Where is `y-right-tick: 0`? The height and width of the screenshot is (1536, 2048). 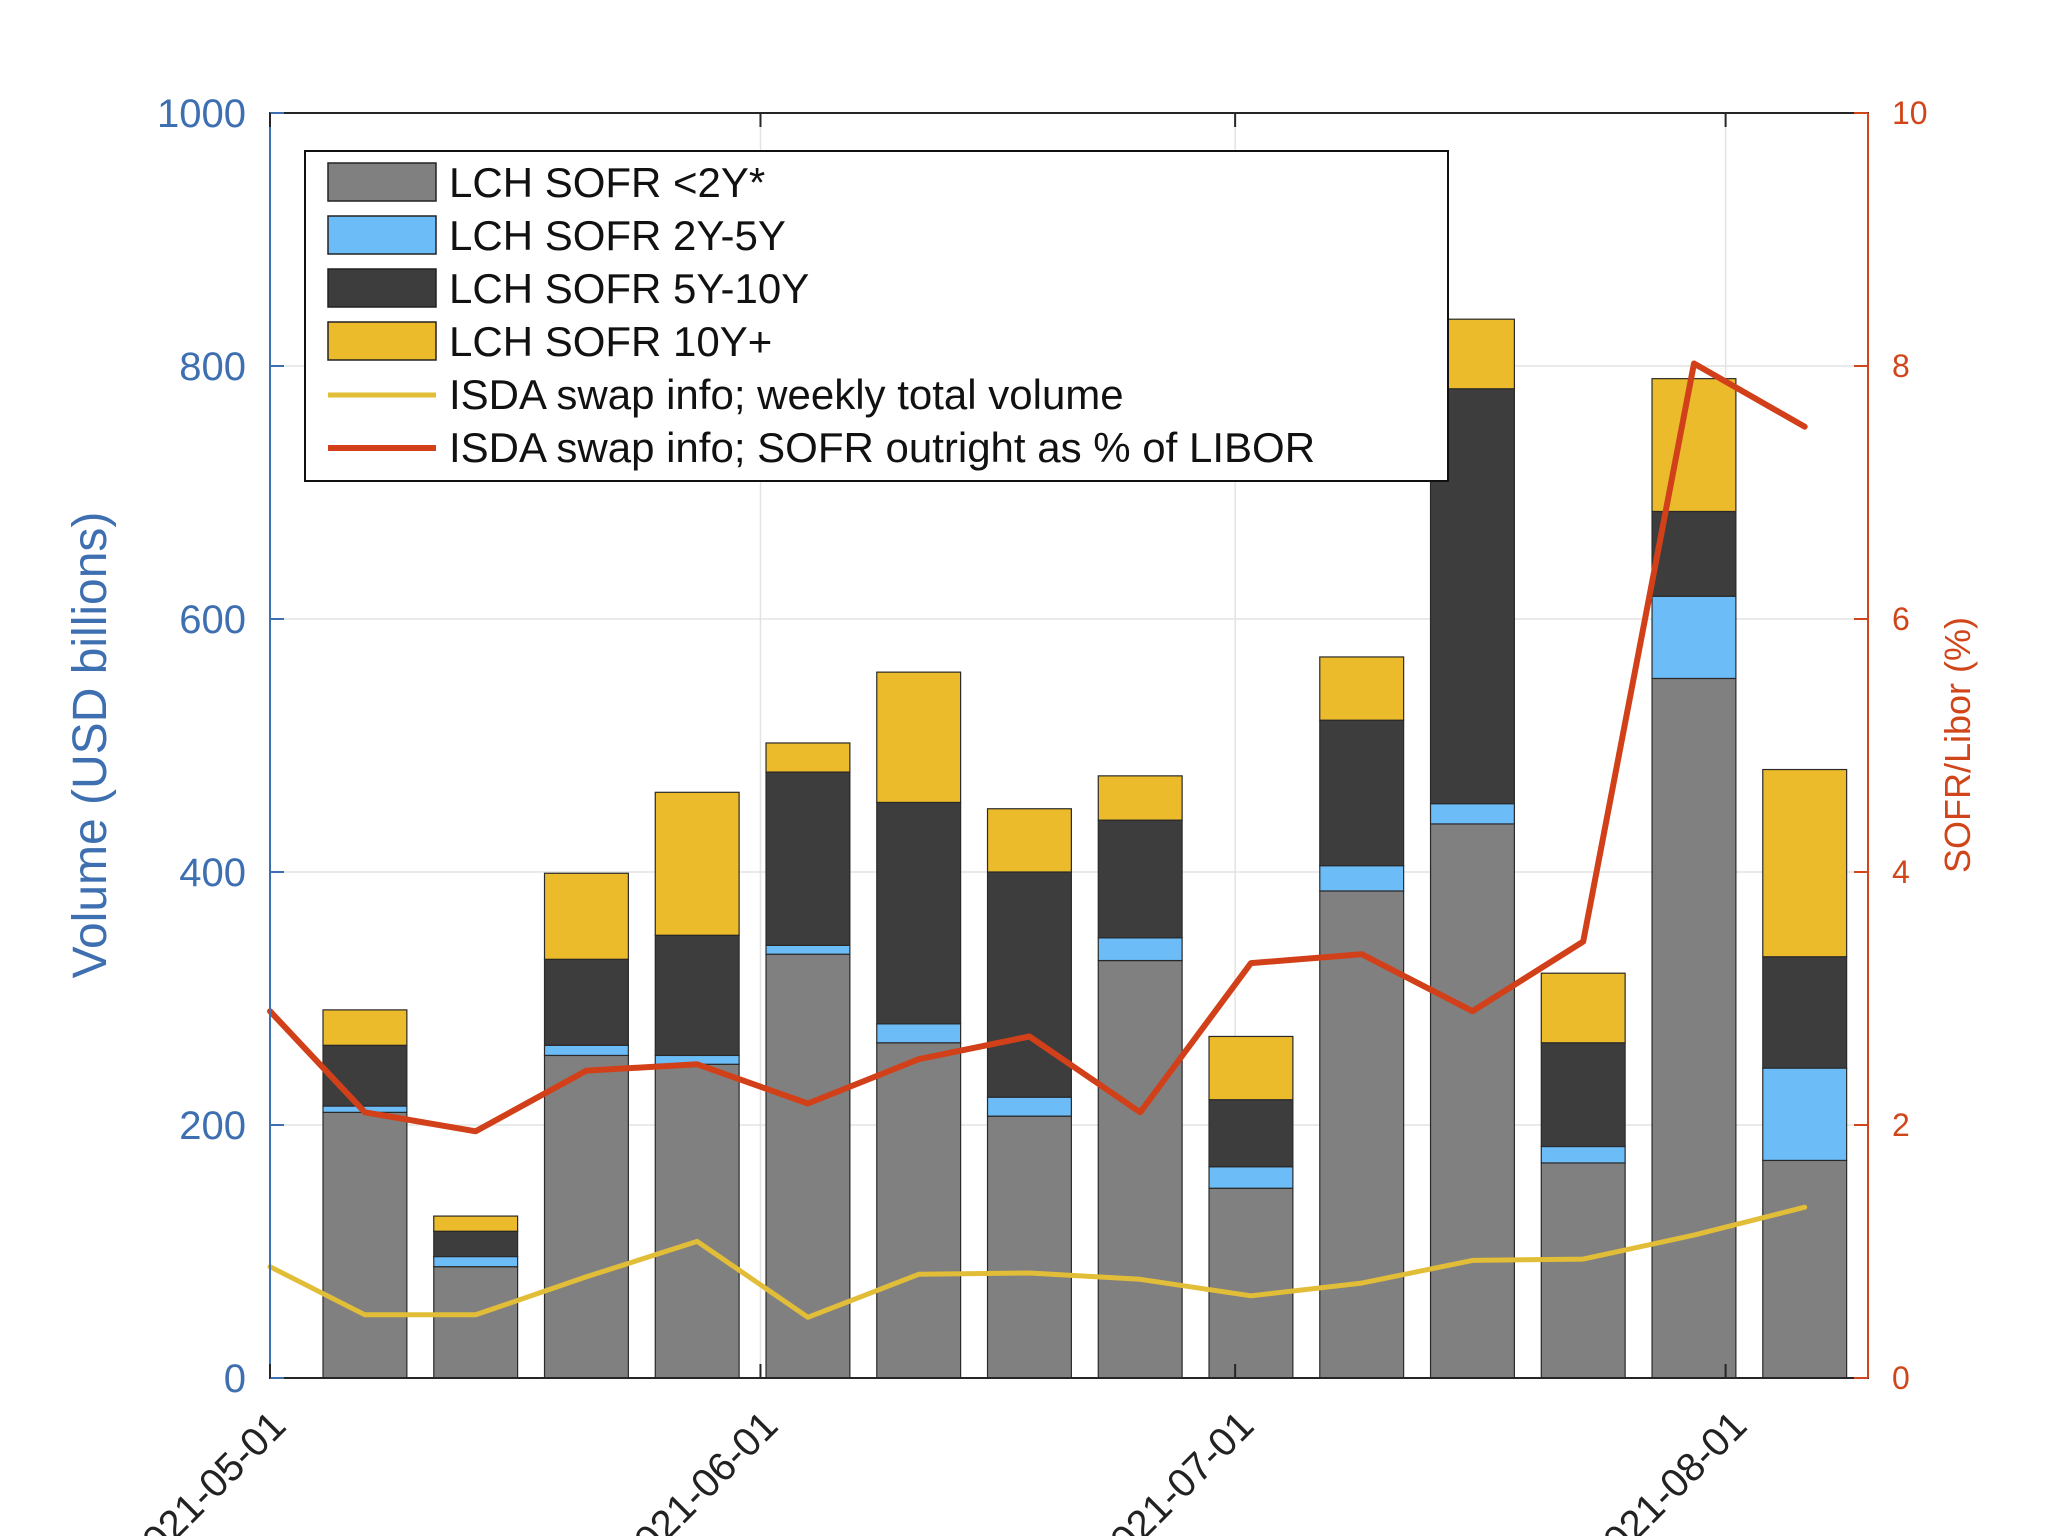 y-right-tick: 0 is located at coordinates (1901, 1378).